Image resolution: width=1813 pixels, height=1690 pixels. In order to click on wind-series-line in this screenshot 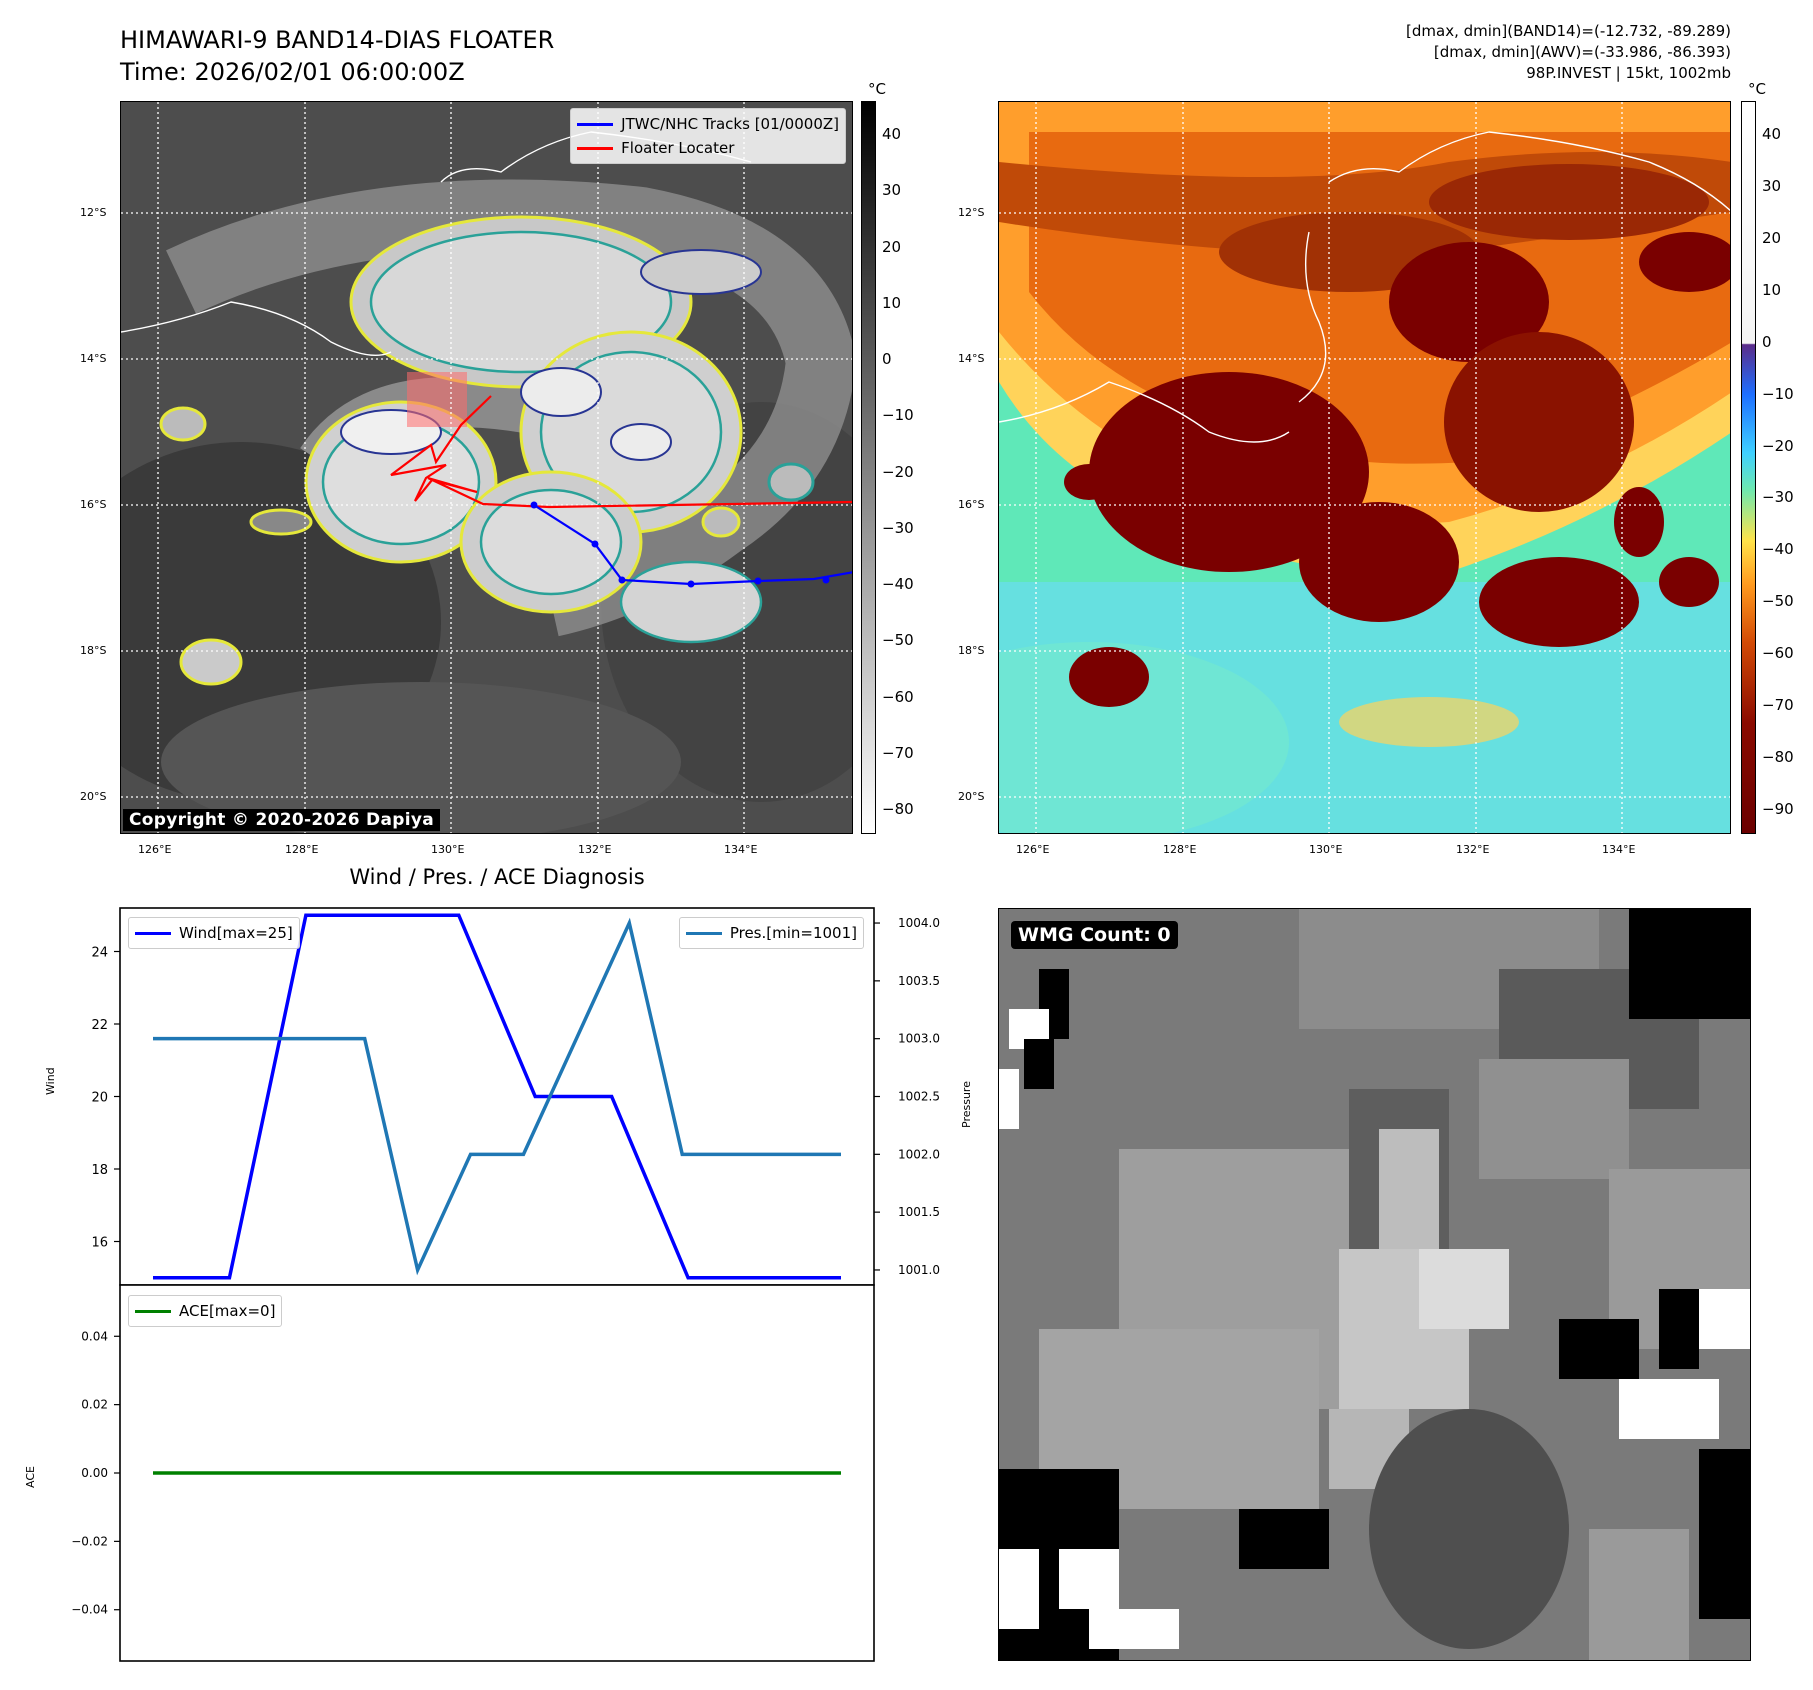, I will do `click(497, 1096)`.